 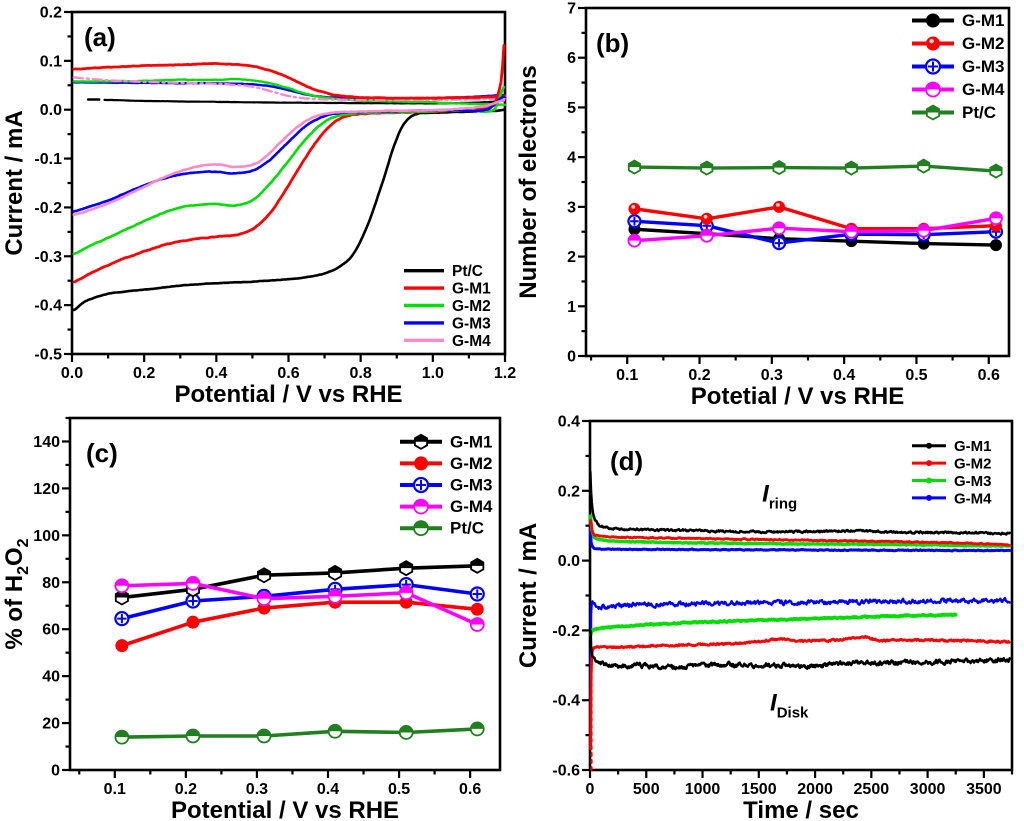 What do you see at coordinates (779, 496) in the screenshot?
I see `annotation-ring: Iring` at bounding box center [779, 496].